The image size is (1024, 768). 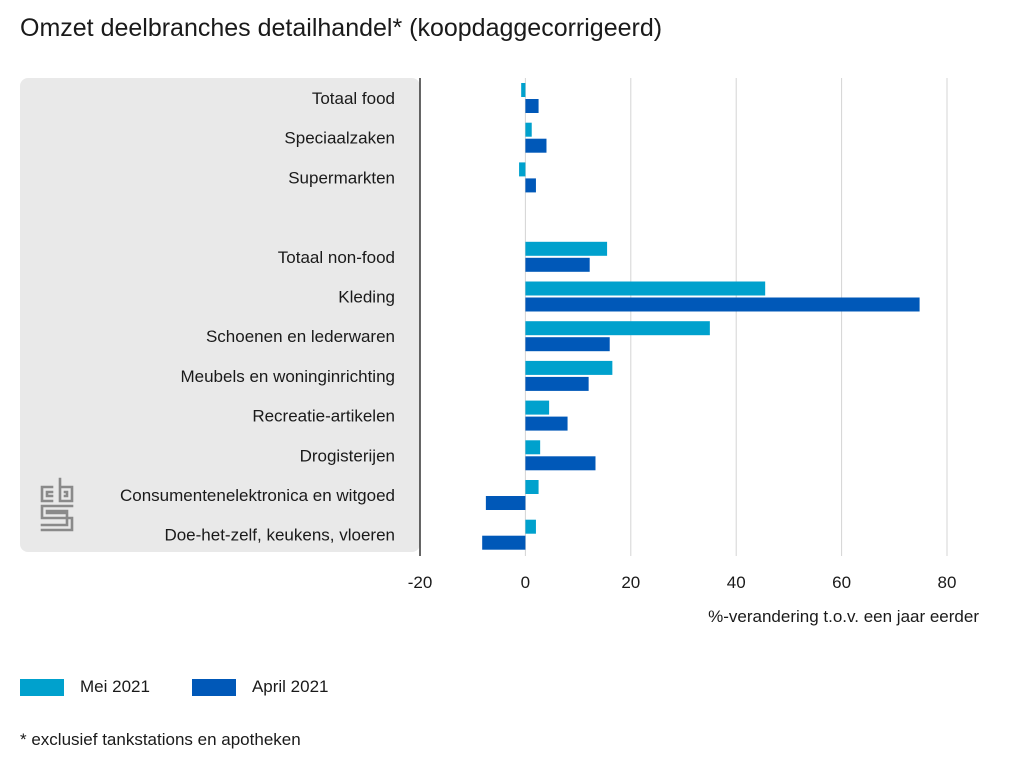 I want to click on category-label: Supermarkten, so click(x=341, y=177).